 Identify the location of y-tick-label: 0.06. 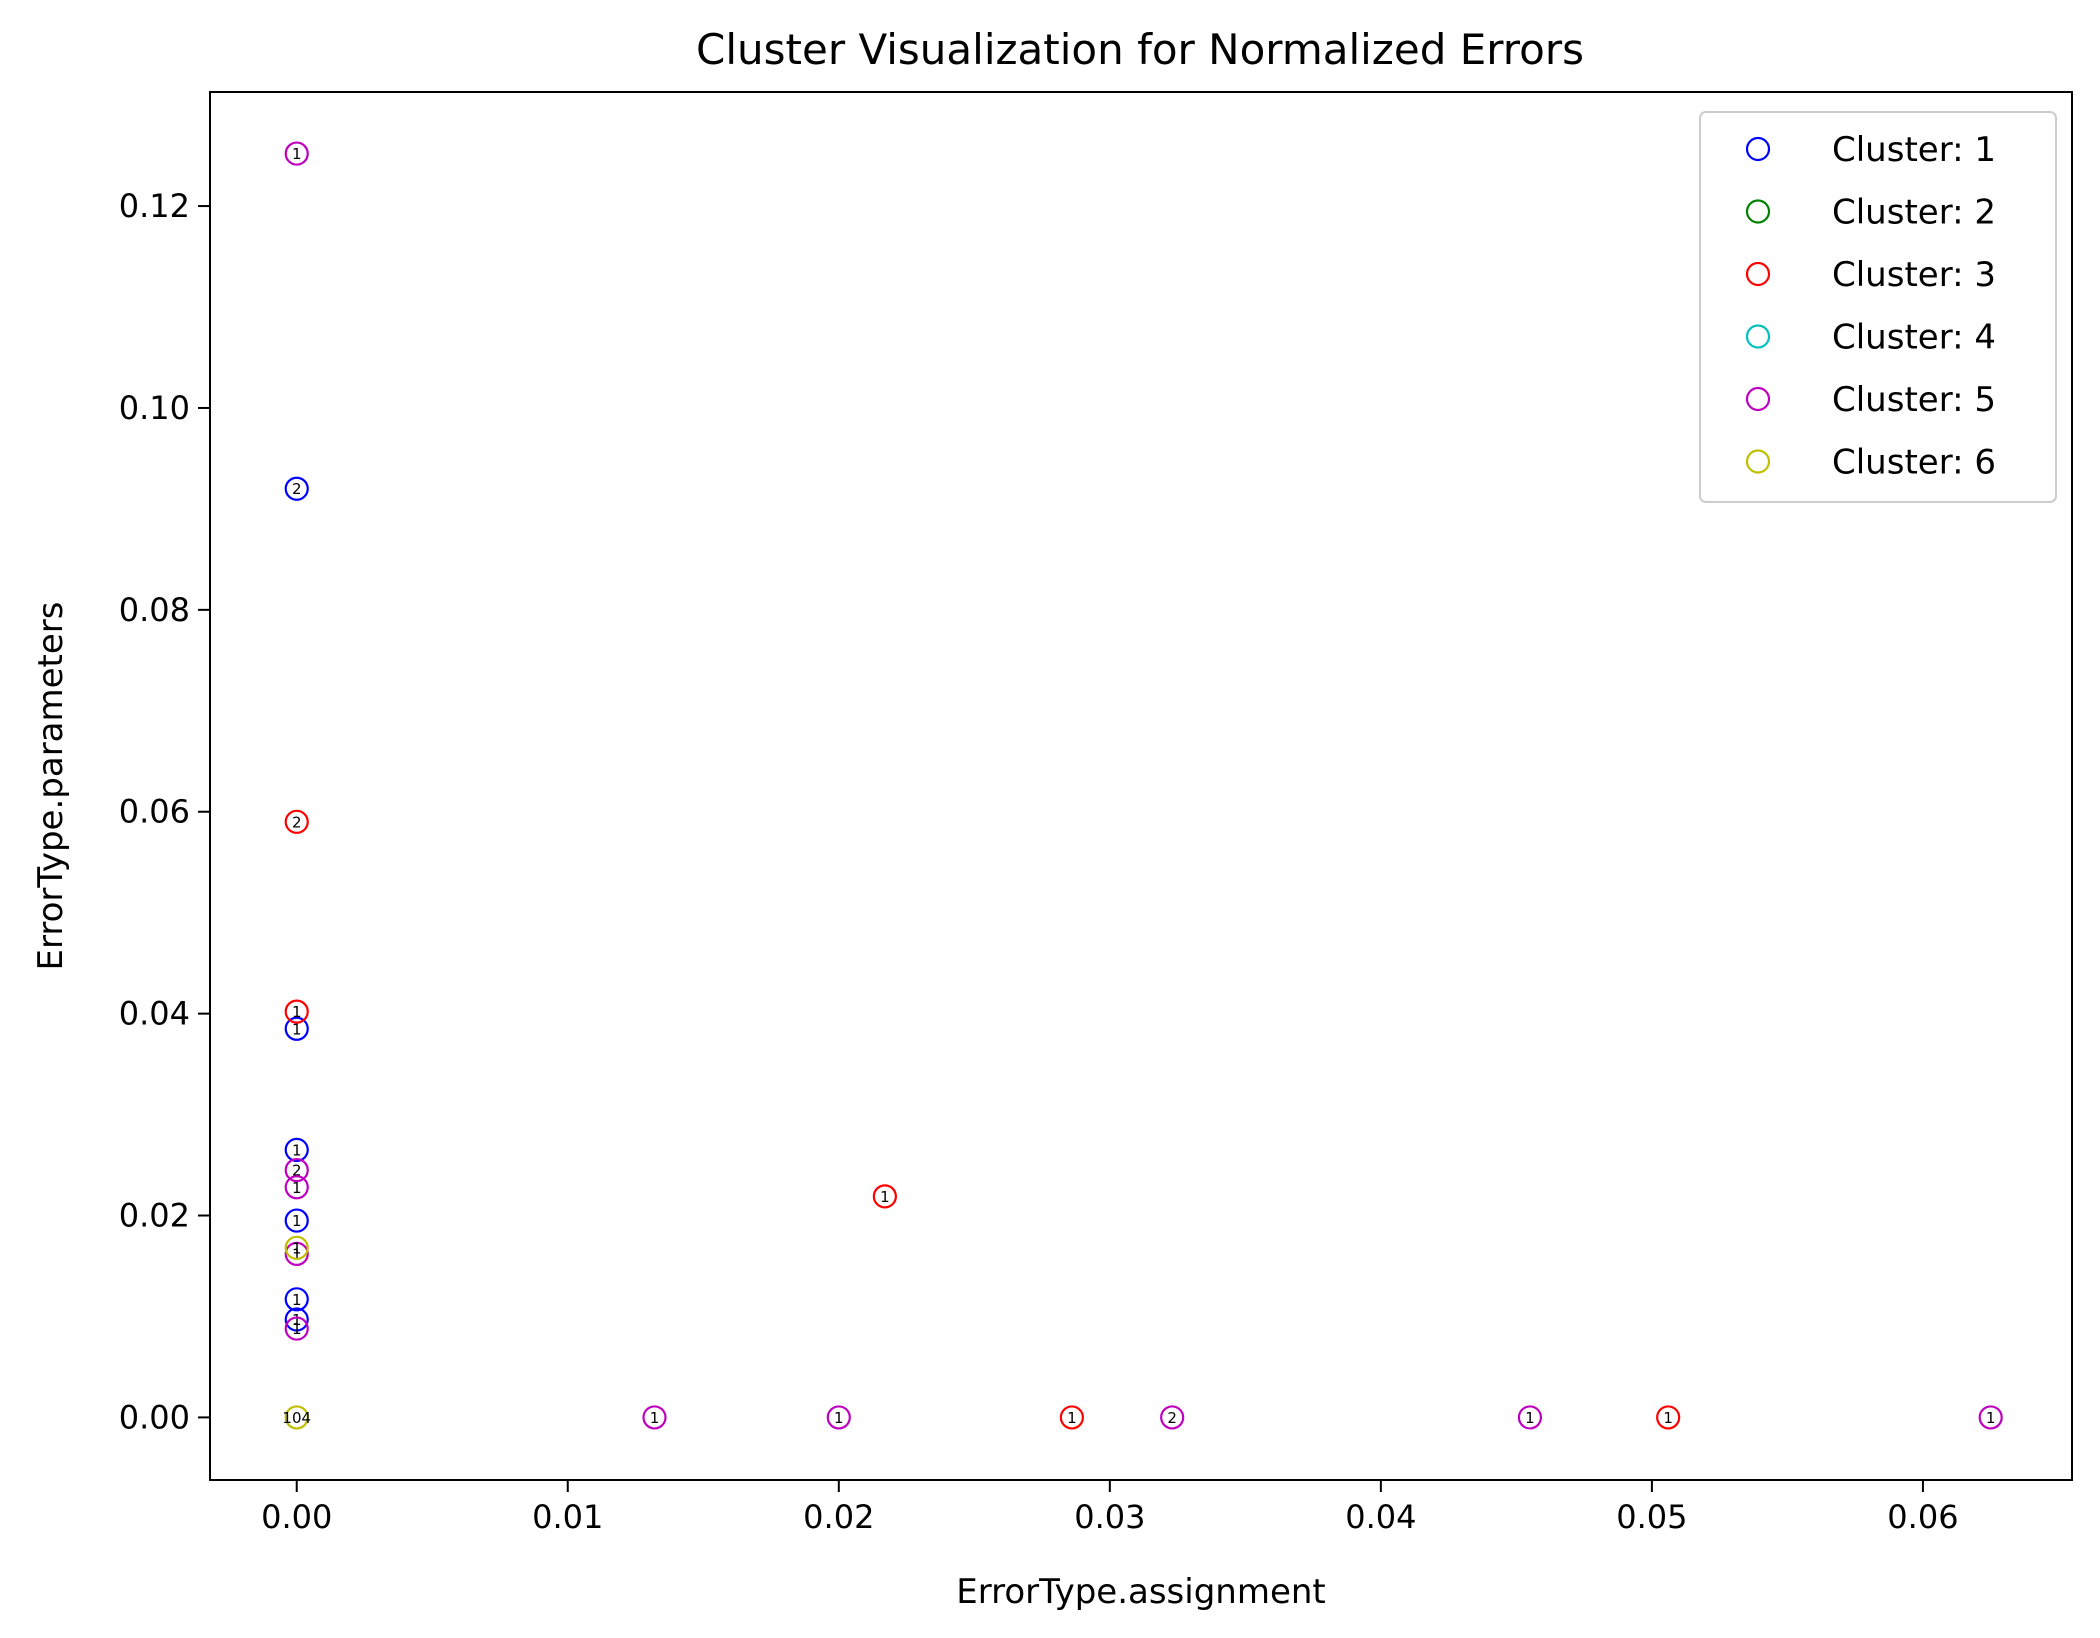
(154, 812).